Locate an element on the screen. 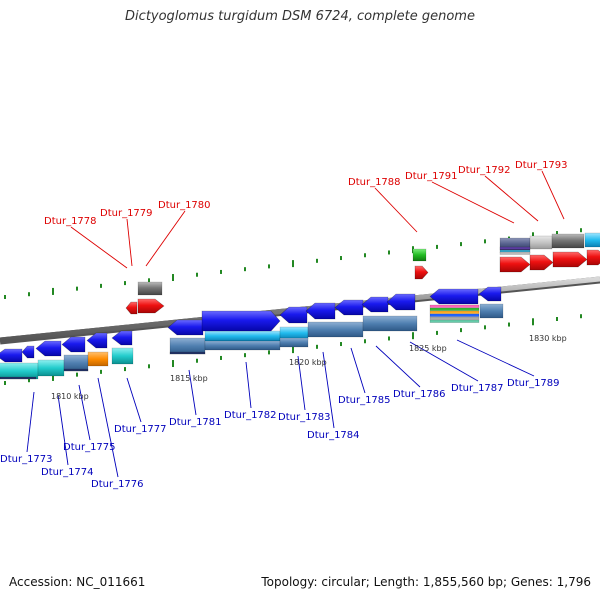 The width and height of the screenshot is (600, 600). gene-label-top: Dtur_1792 is located at coordinates (484, 170).